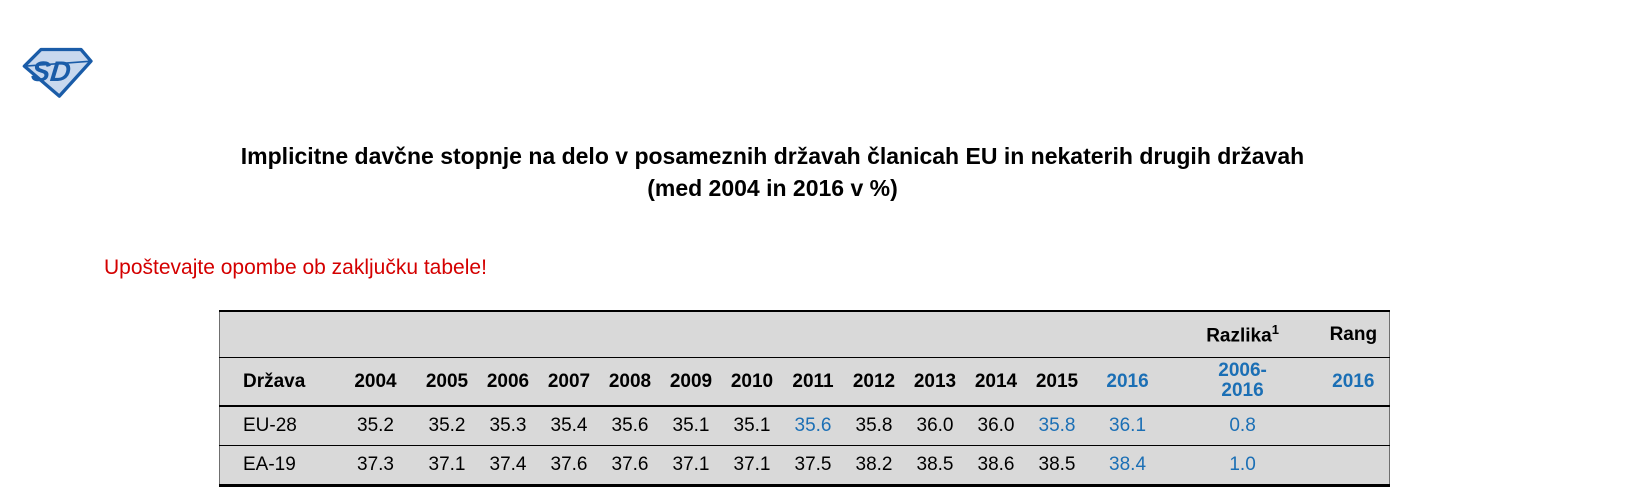 This screenshot has width=1637, height=503. What do you see at coordinates (1127, 426) in the screenshot?
I see `value-cell: 36.1` at bounding box center [1127, 426].